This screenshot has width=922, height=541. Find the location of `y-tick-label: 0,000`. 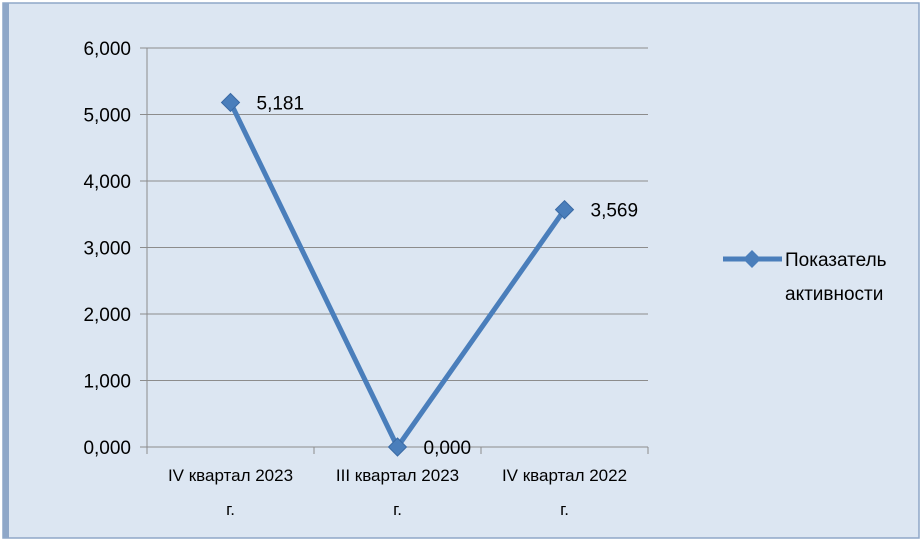

y-tick-label: 0,000 is located at coordinates (107, 448).